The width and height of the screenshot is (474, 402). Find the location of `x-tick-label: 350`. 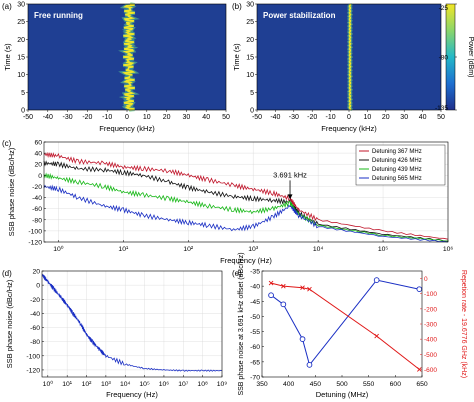

x-tick-label: 350 is located at coordinates (262, 384).